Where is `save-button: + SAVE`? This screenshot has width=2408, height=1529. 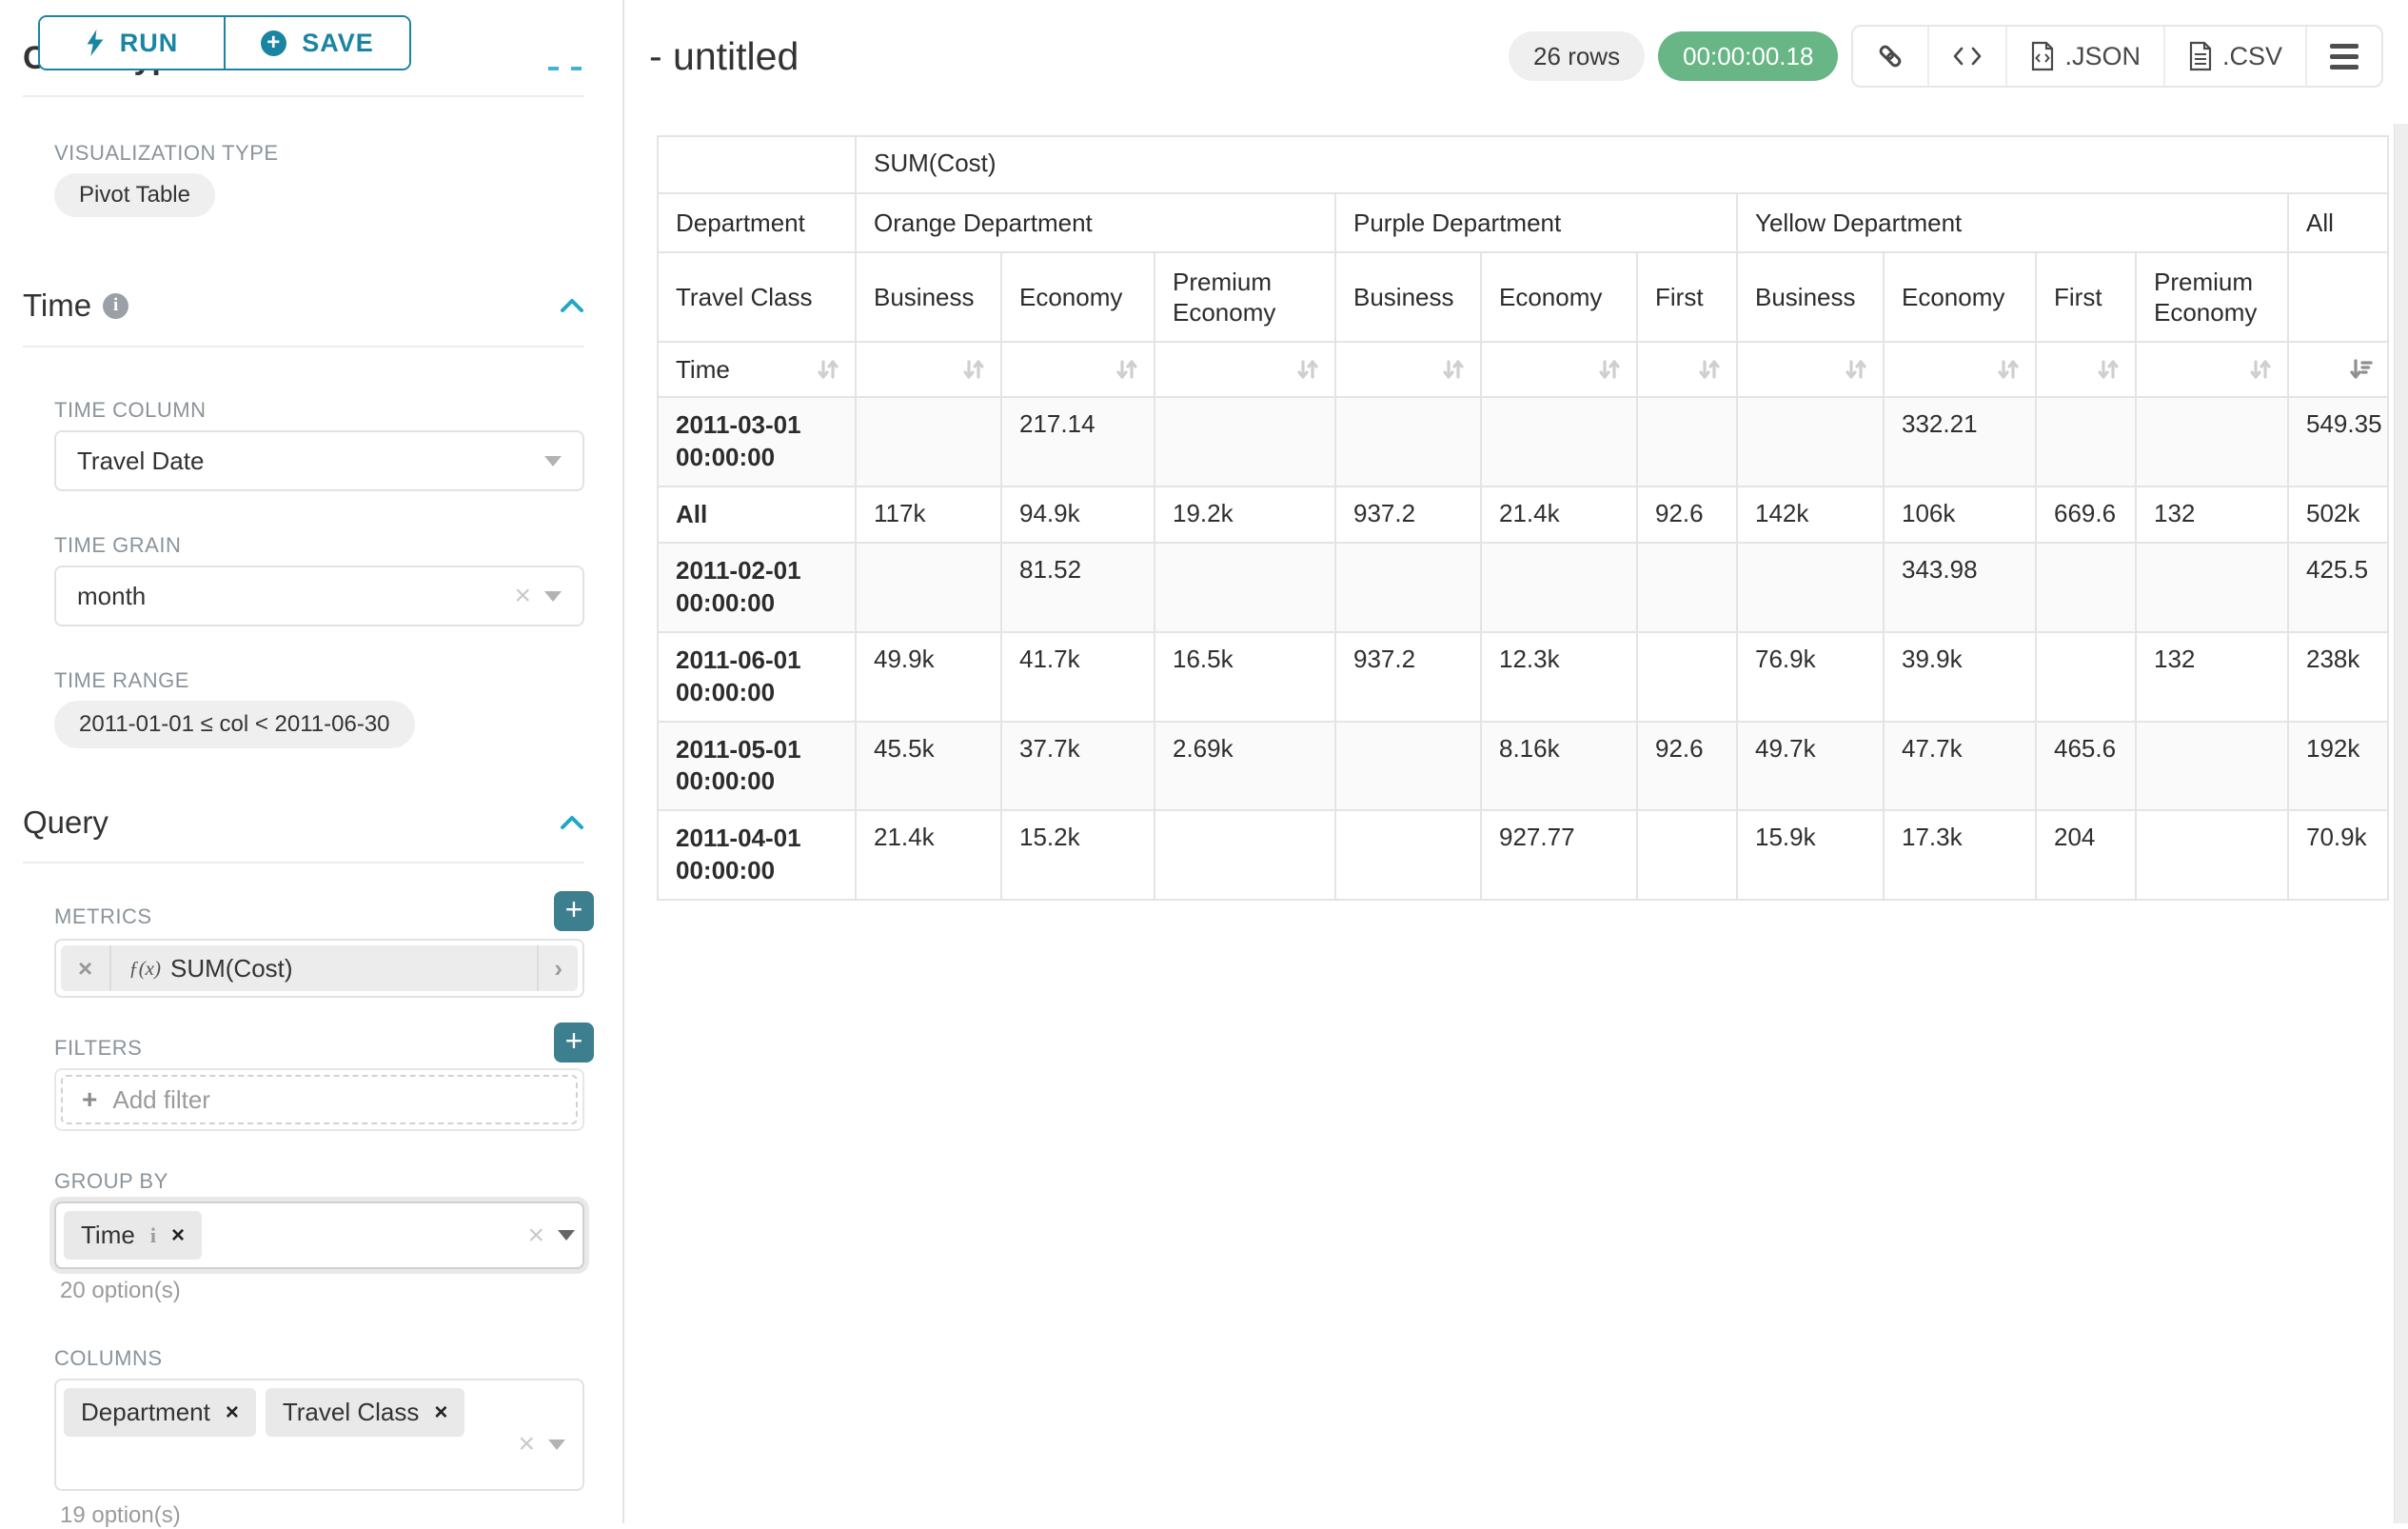
save-button: + SAVE is located at coordinates (316, 43).